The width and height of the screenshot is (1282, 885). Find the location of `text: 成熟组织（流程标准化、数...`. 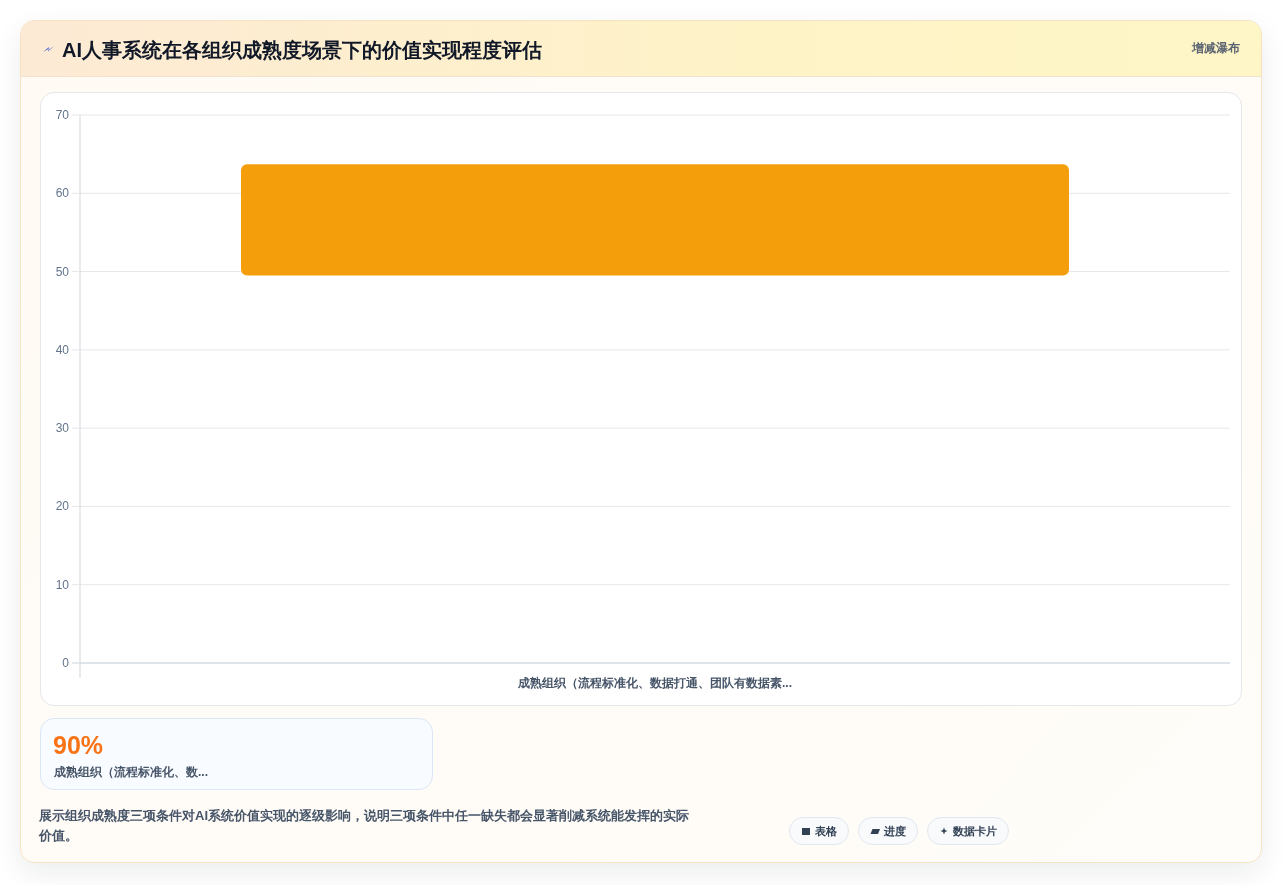

text: 成熟组织（流程标准化、数... is located at coordinates (131, 772).